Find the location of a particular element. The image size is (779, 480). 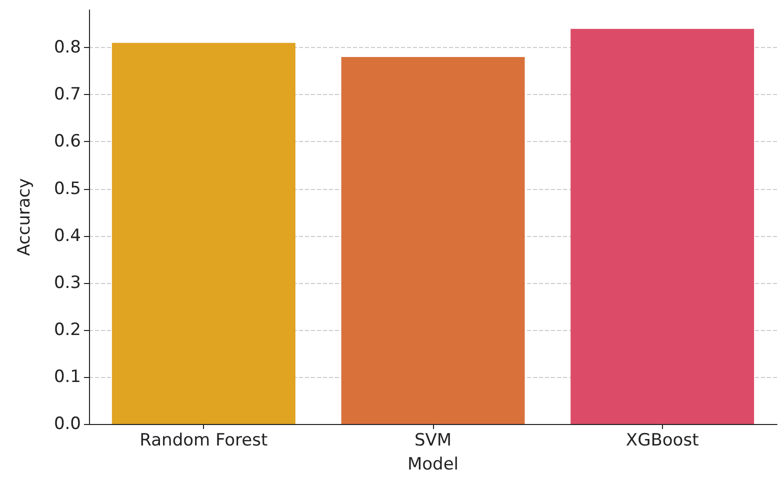

x-axis-title: Model is located at coordinates (433, 464).